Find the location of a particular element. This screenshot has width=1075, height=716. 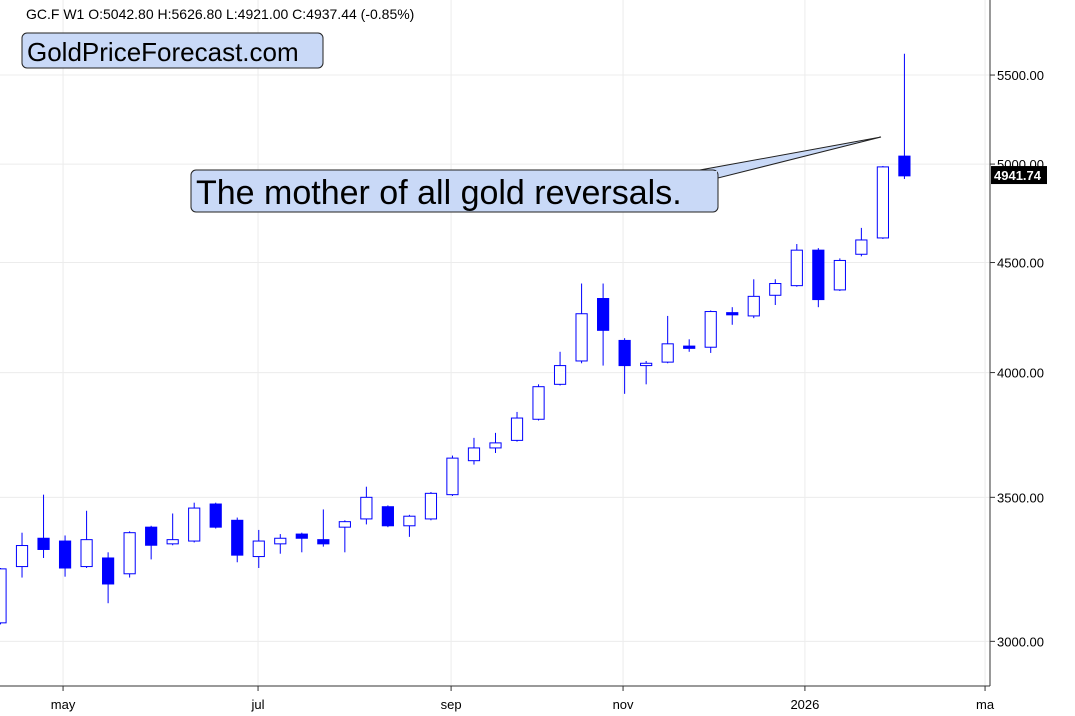

last-price-box is located at coordinates (1019, 175).